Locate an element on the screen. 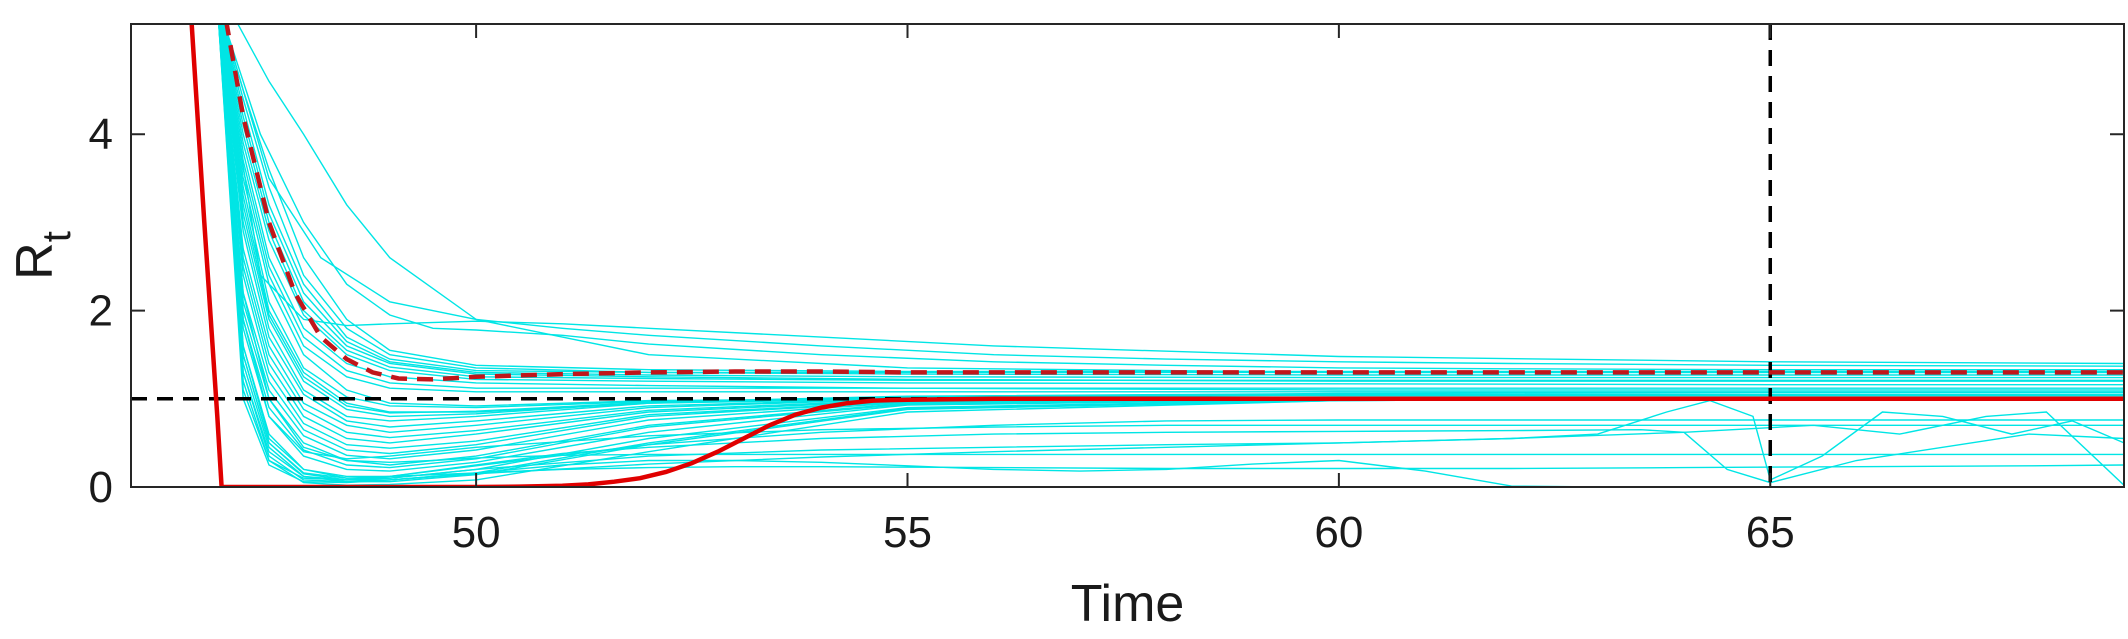 This screenshot has width=2128, height=639. y-tick-label: 2 is located at coordinates (101, 311).